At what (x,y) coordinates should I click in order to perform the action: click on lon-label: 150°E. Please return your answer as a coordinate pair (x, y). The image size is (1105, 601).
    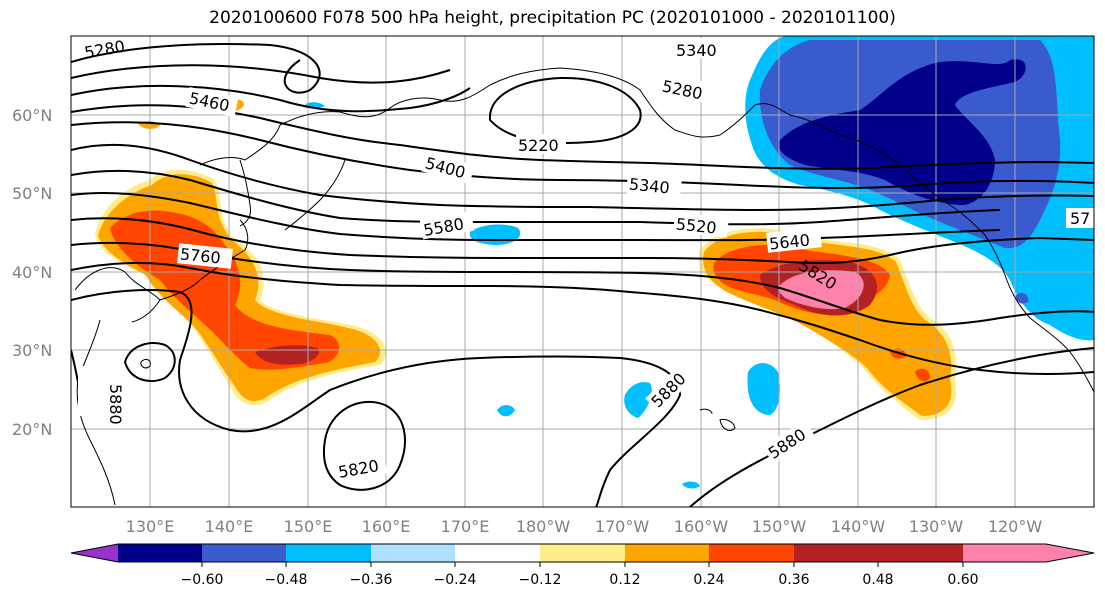
    Looking at the image, I should click on (308, 526).